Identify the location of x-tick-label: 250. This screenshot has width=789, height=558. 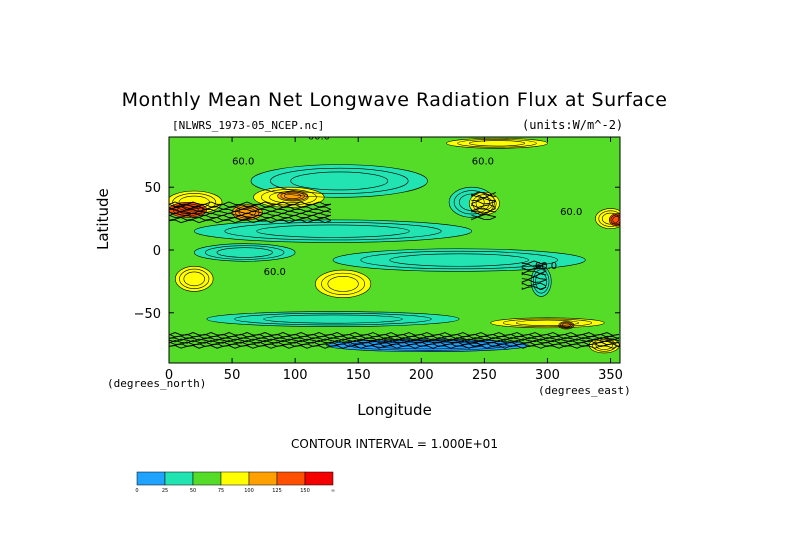
(484, 375).